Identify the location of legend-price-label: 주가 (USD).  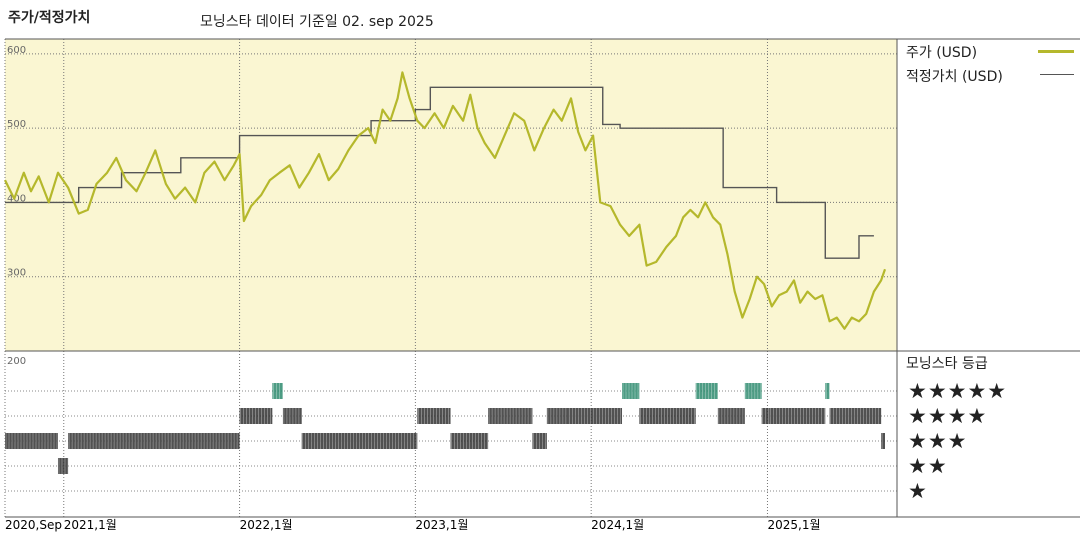
(942, 53).